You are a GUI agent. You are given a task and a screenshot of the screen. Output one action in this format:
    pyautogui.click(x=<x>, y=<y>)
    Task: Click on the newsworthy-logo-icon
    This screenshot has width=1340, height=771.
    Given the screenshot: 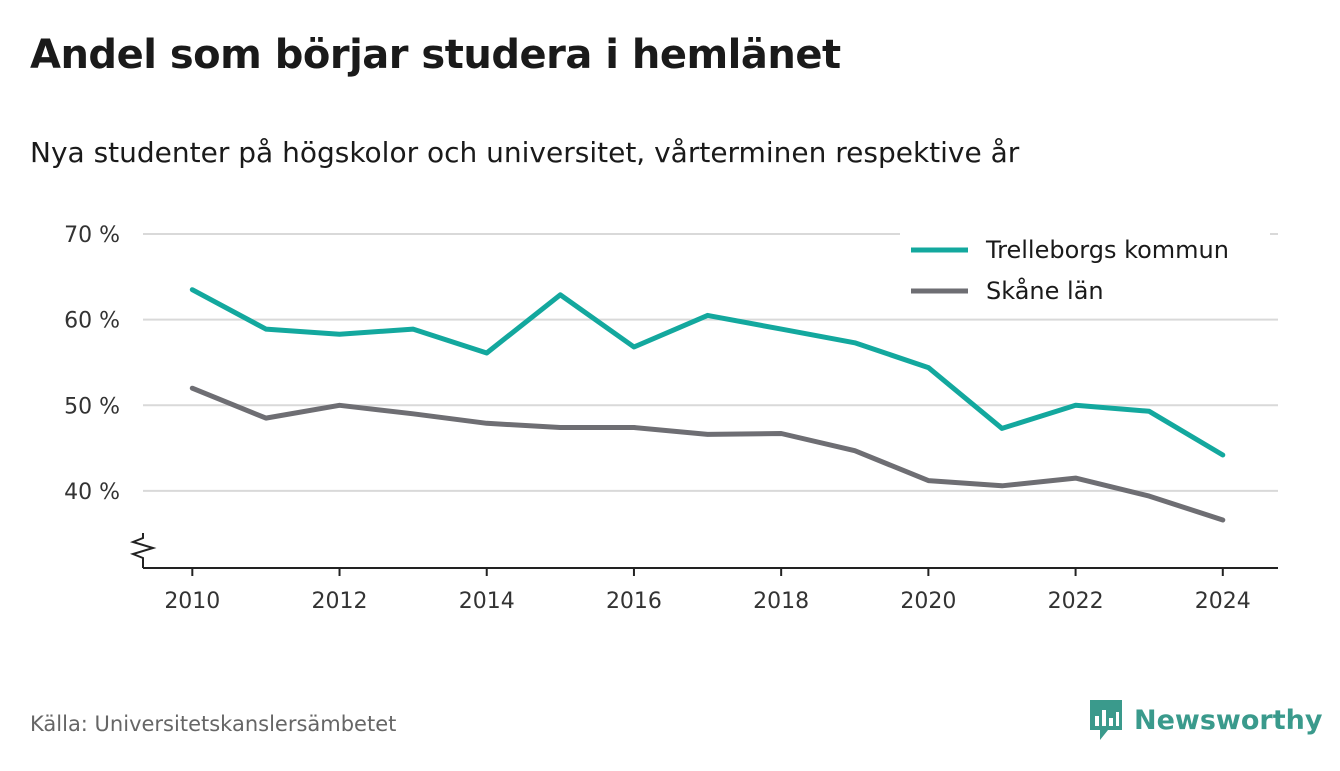 What is the action you would take?
    pyautogui.click(x=1106, y=720)
    